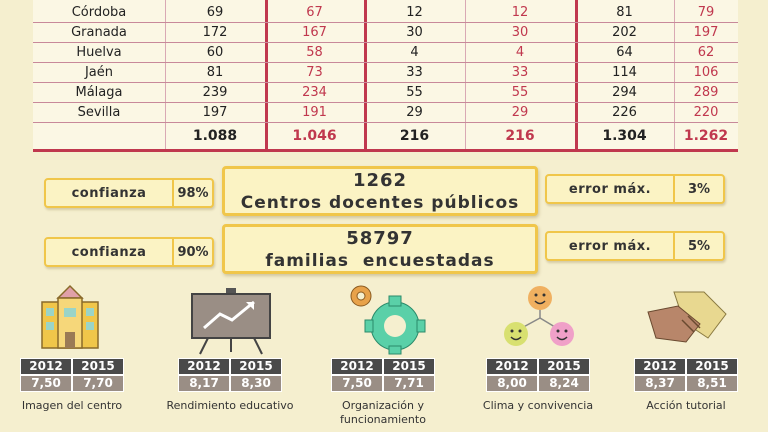 This screenshot has height=432, width=768. What do you see at coordinates (706, 136) in the screenshot?
I see `total-cell: 1.262` at bounding box center [706, 136].